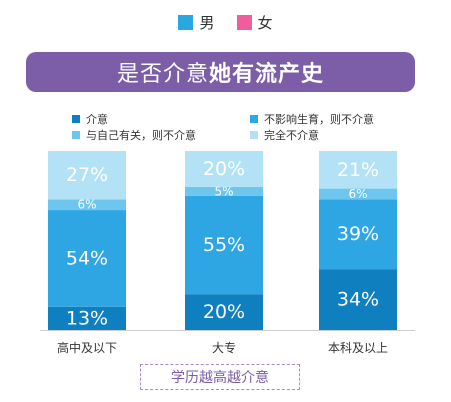 This screenshot has height=402, width=451. What do you see at coordinates (265, 23) in the screenshot?
I see `legend-female-label: 女` at bounding box center [265, 23].